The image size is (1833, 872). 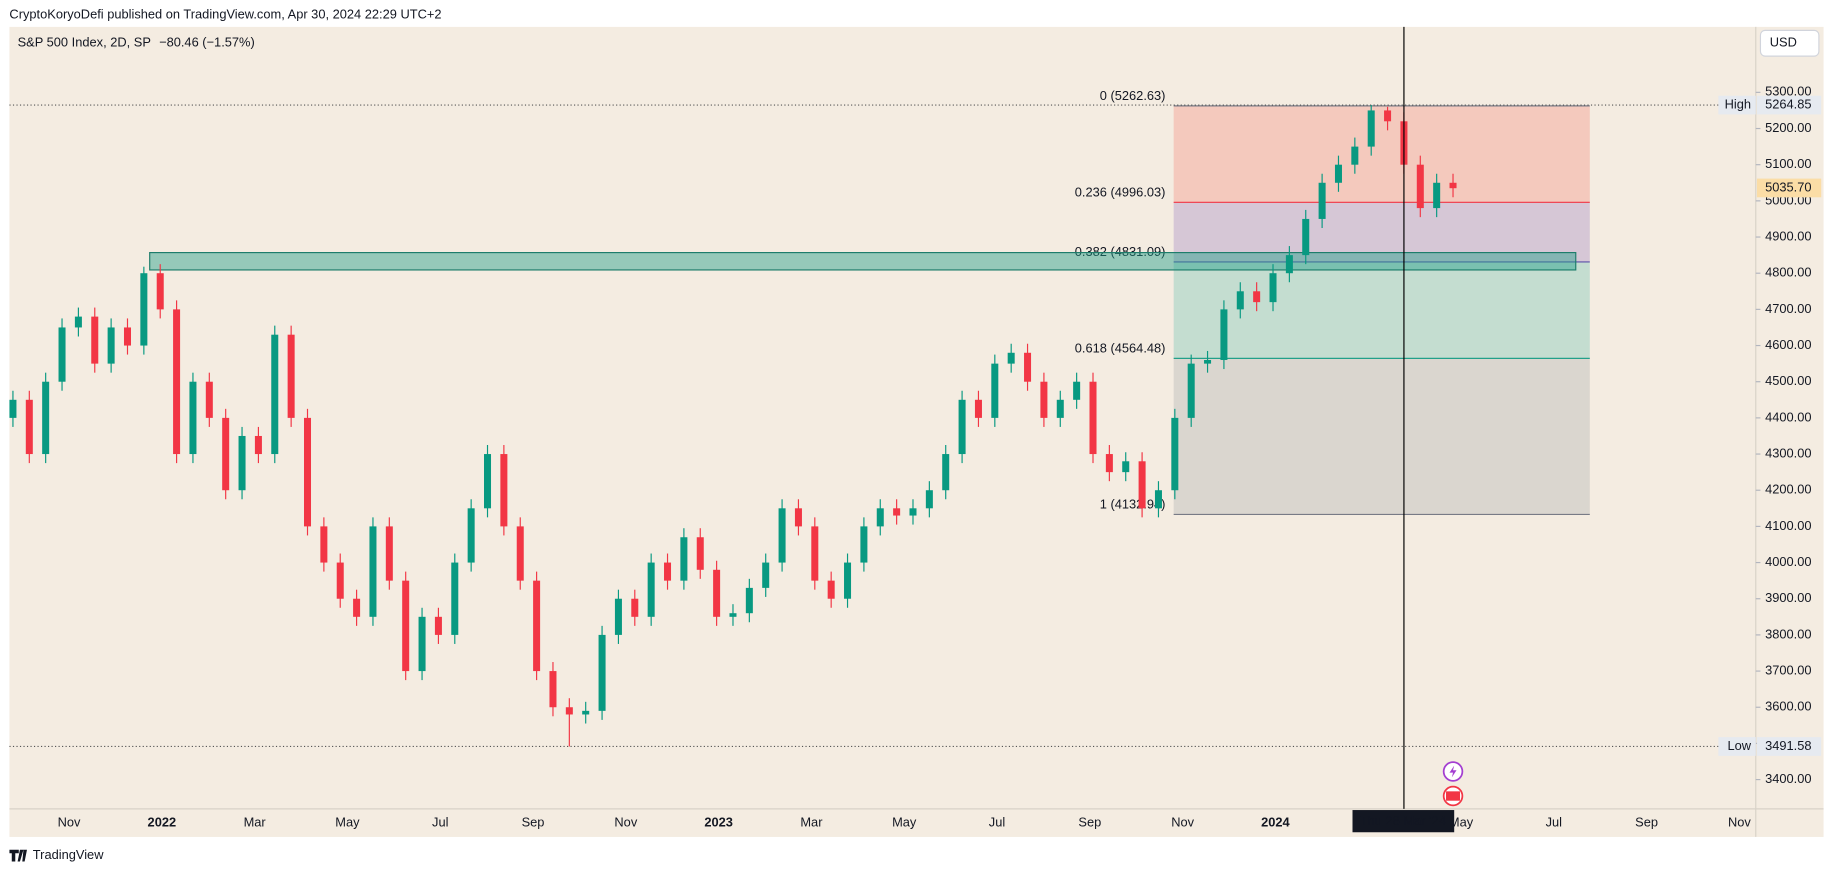 What do you see at coordinates (718, 821) in the screenshot?
I see `x-tick-label: 2023` at bounding box center [718, 821].